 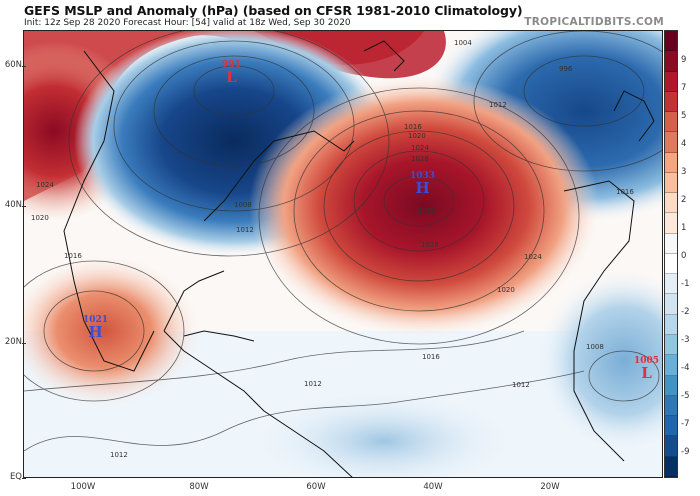 I want to click on colorbar-tick: 9, so click(x=684, y=60).